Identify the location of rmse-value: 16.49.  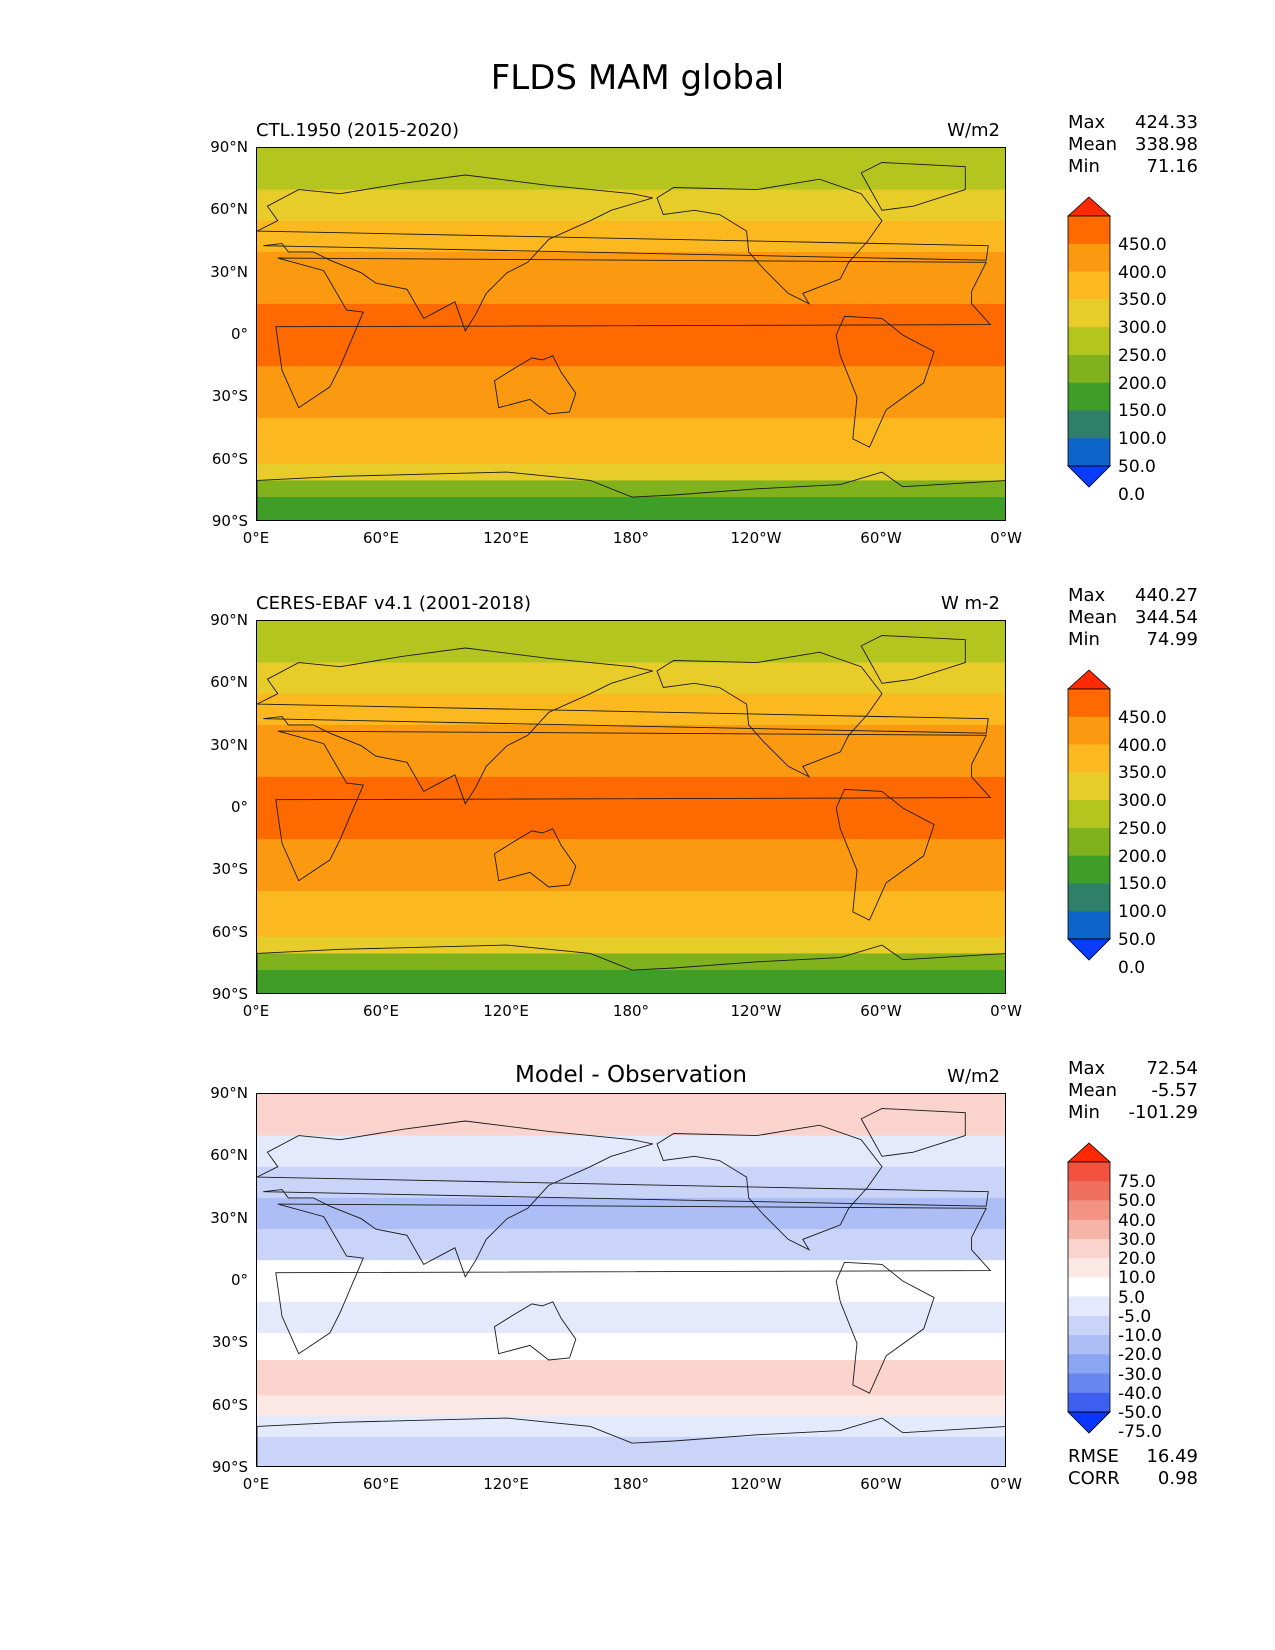
(1172, 1456).